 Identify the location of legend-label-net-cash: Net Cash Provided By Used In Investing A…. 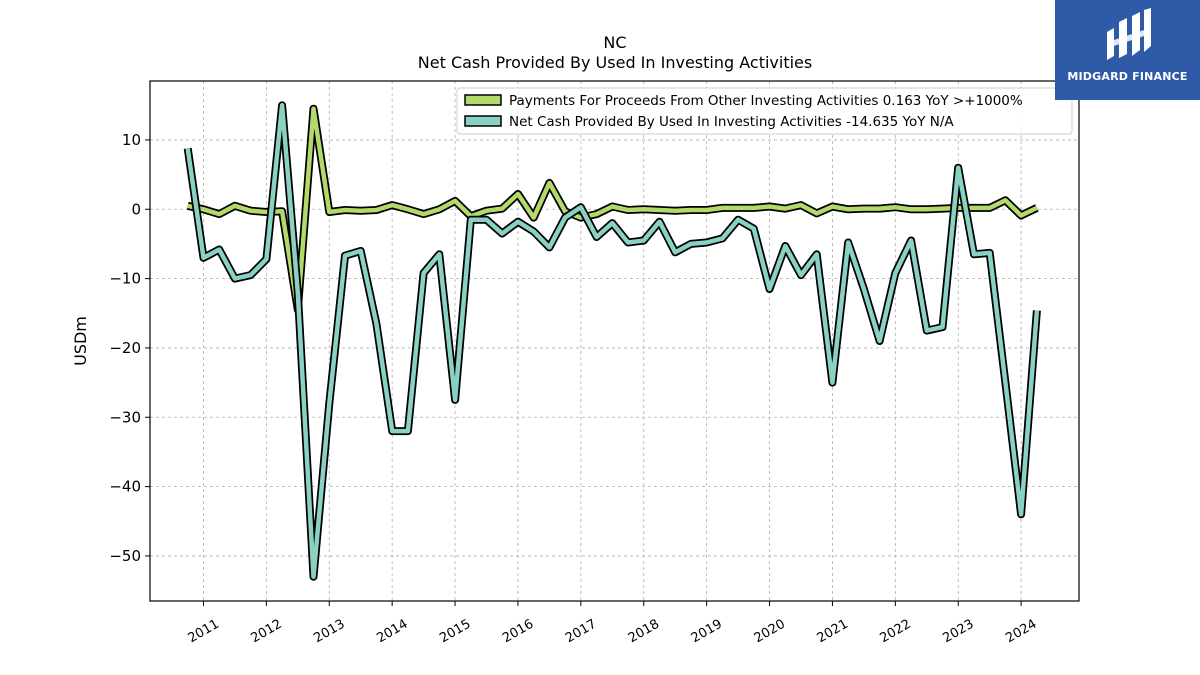
(731, 122).